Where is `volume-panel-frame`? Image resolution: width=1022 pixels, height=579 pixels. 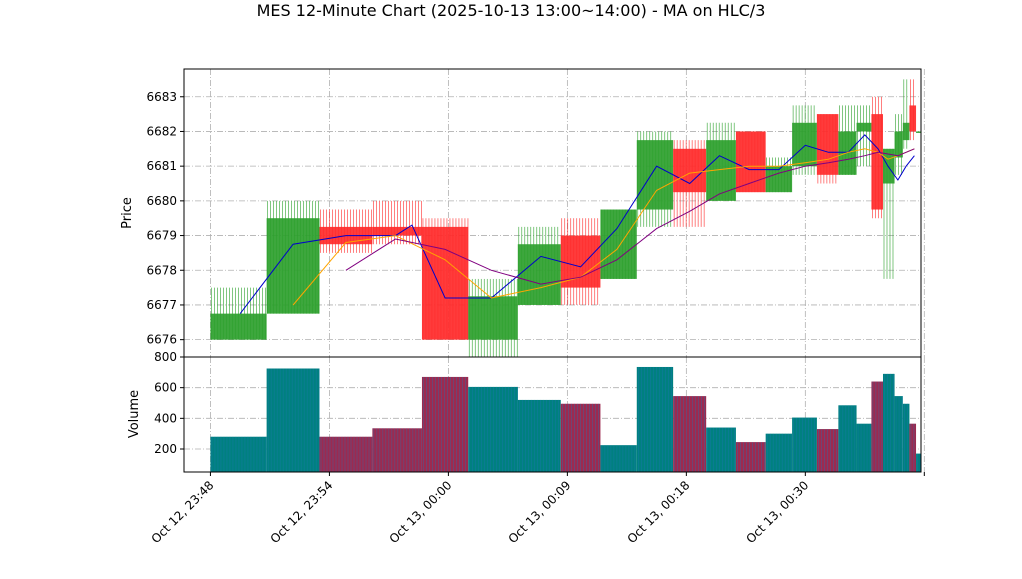
volume-panel-frame is located at coordinates (552, 414).